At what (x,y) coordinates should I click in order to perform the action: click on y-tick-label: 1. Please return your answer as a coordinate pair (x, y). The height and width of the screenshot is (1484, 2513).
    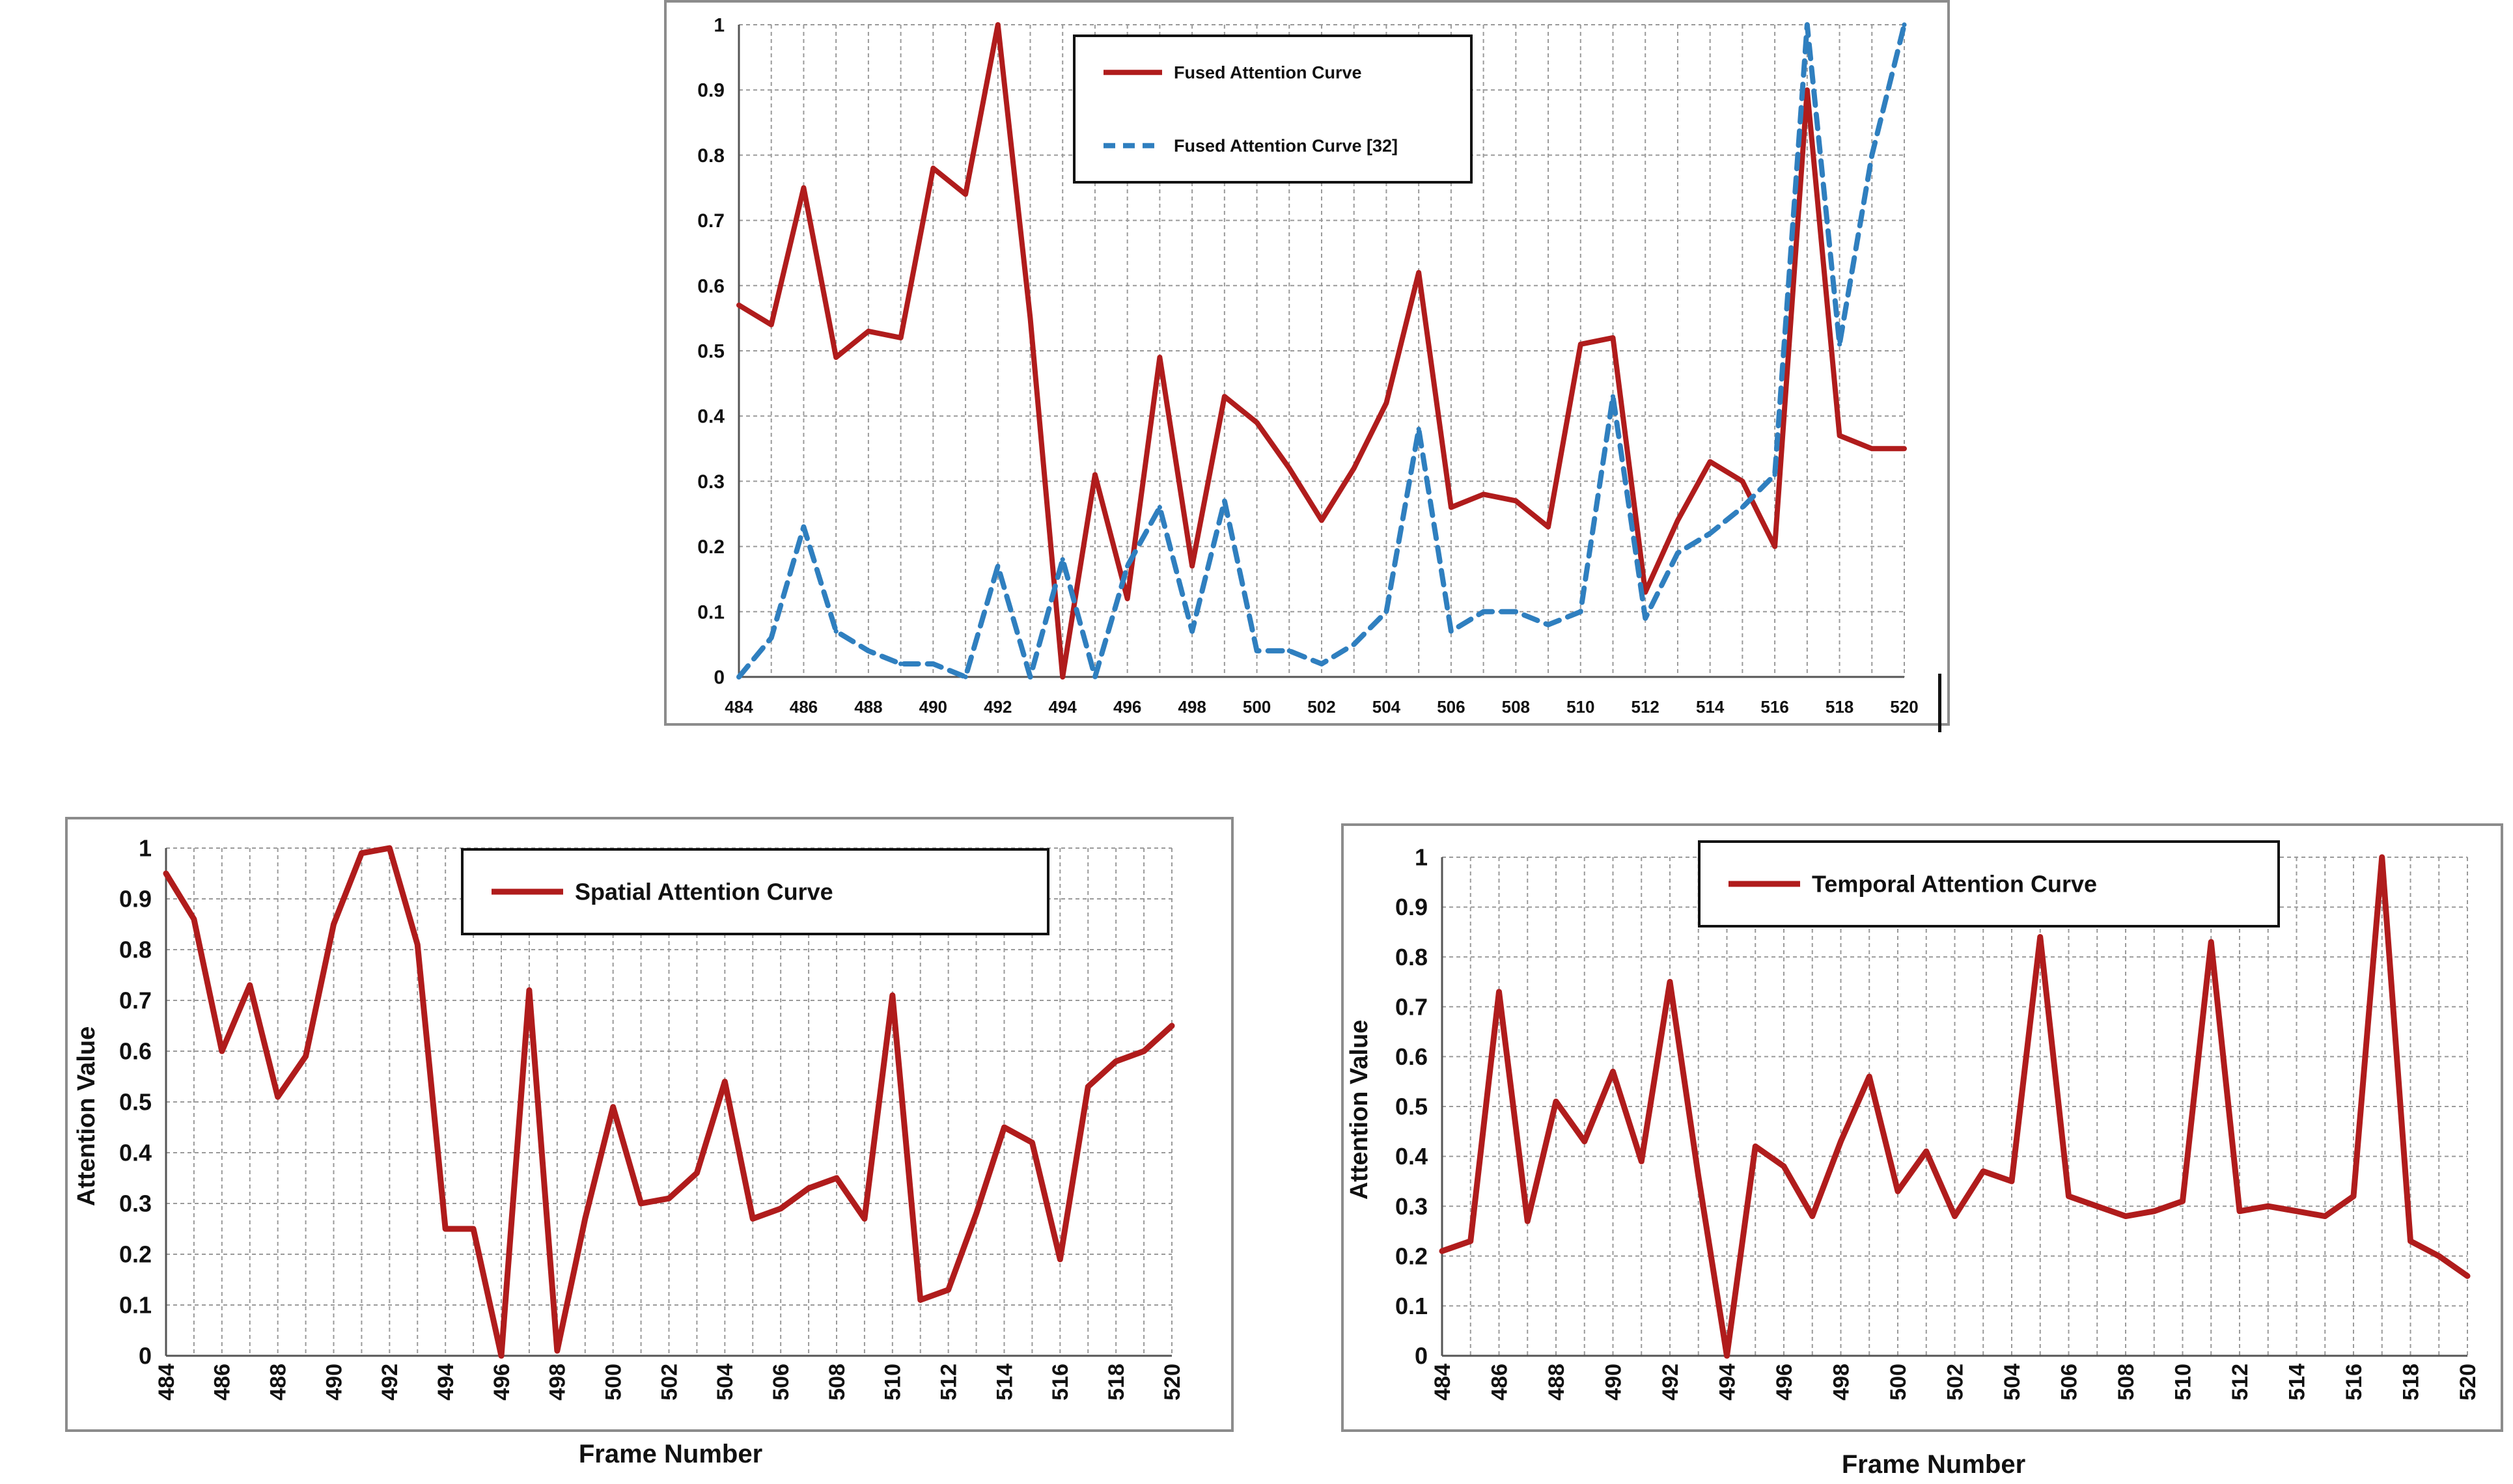
    Looking at the image, I should click on (719, 25).